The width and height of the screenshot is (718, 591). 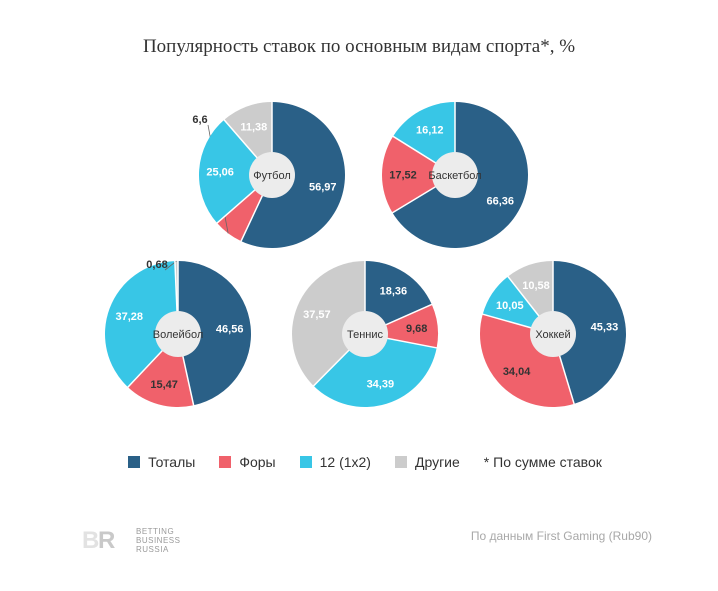 I want to click on legend-item-fory: Форы, so click(x=247, y=462).